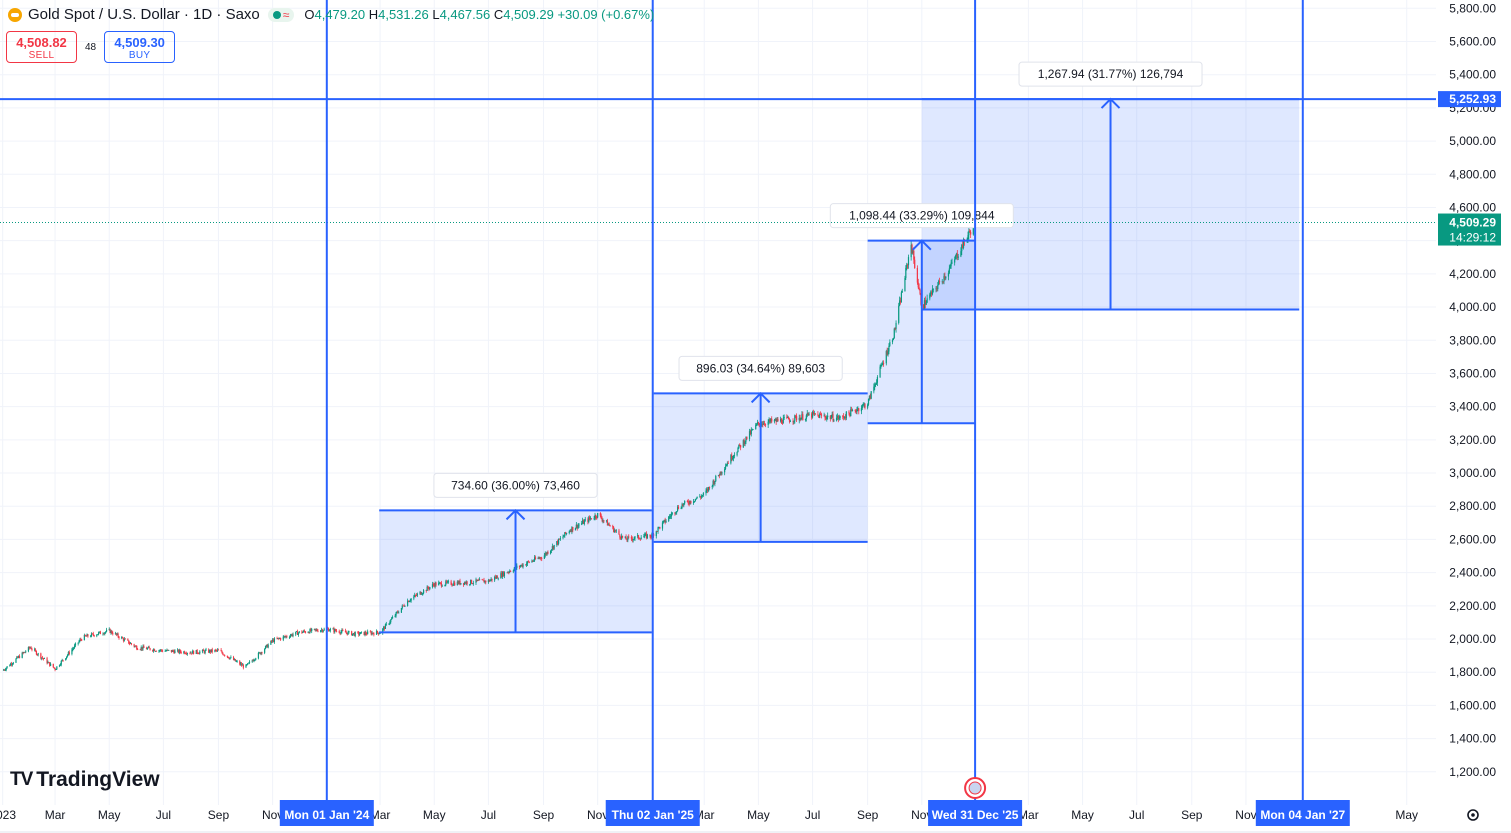 The width and height of the screenshot is (1511, 833). What do you see at coordinates (163, 815) in the screenshot?
I see `x-tick-label: Jul` at bounding box center [163, 815].